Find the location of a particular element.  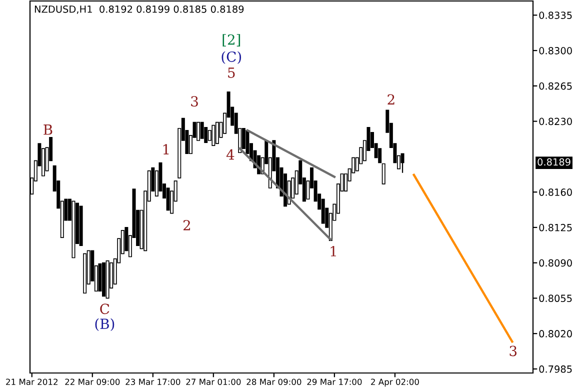

annotation: (B) is located at coordinates (104, 325).